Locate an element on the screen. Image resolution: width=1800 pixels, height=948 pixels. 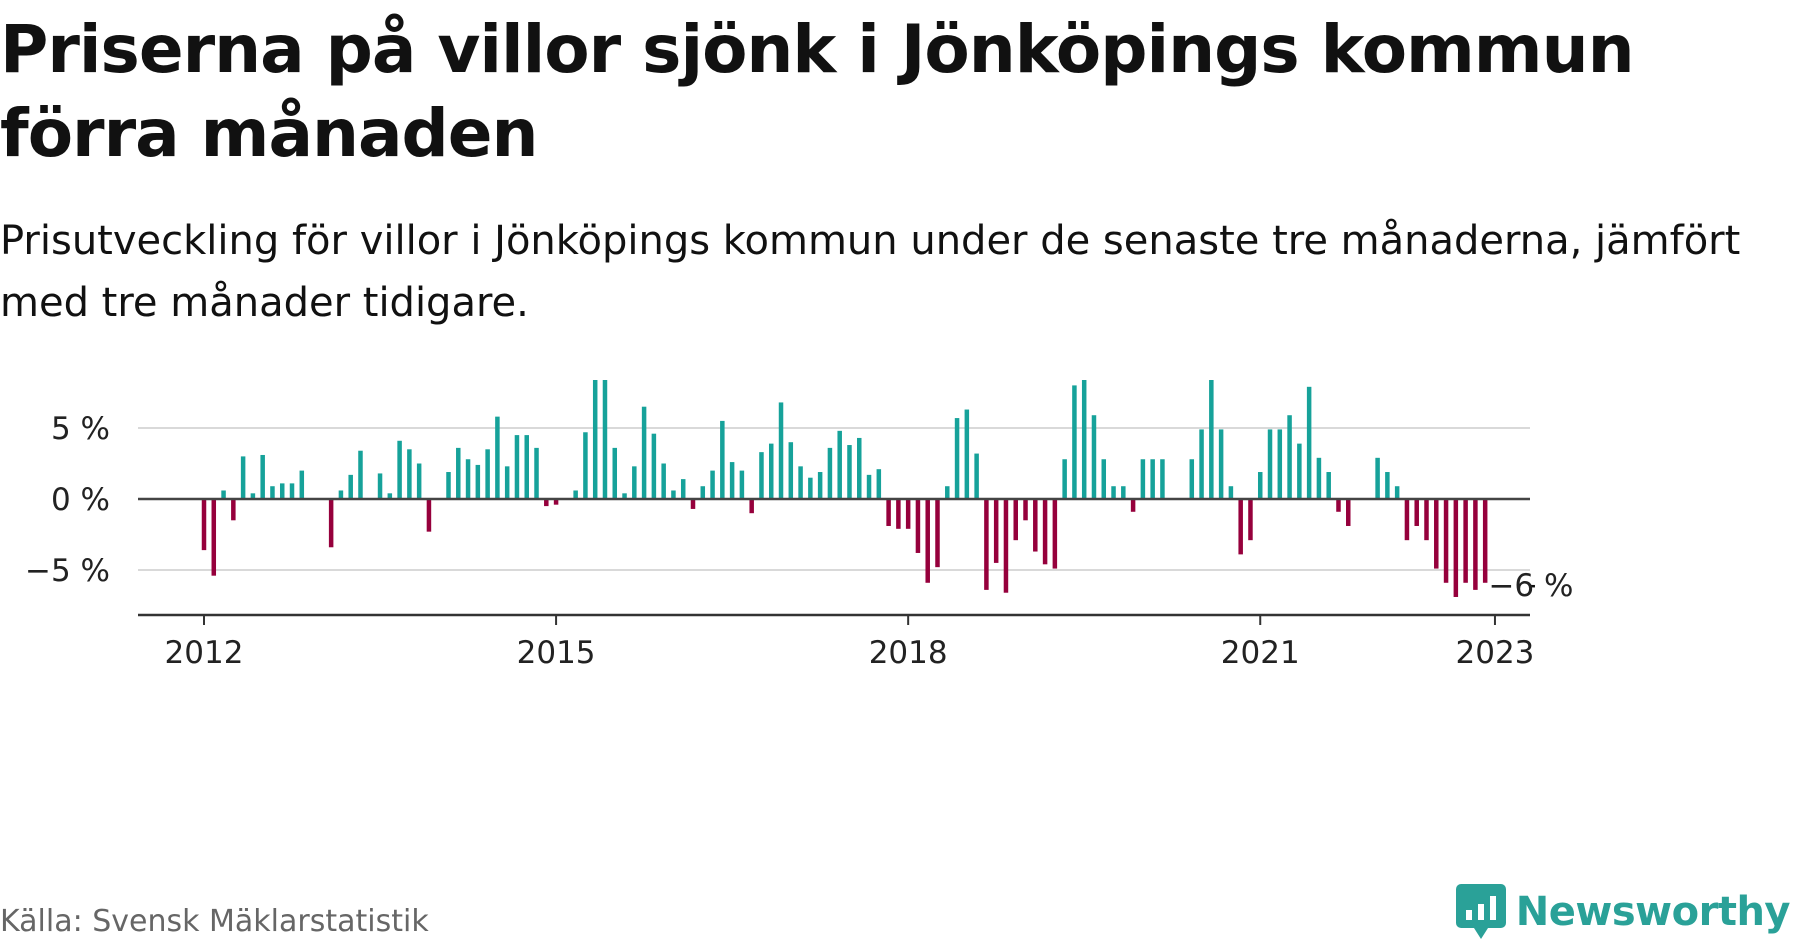
y-tick-label: −5 % is located at coordinates (67, 571).